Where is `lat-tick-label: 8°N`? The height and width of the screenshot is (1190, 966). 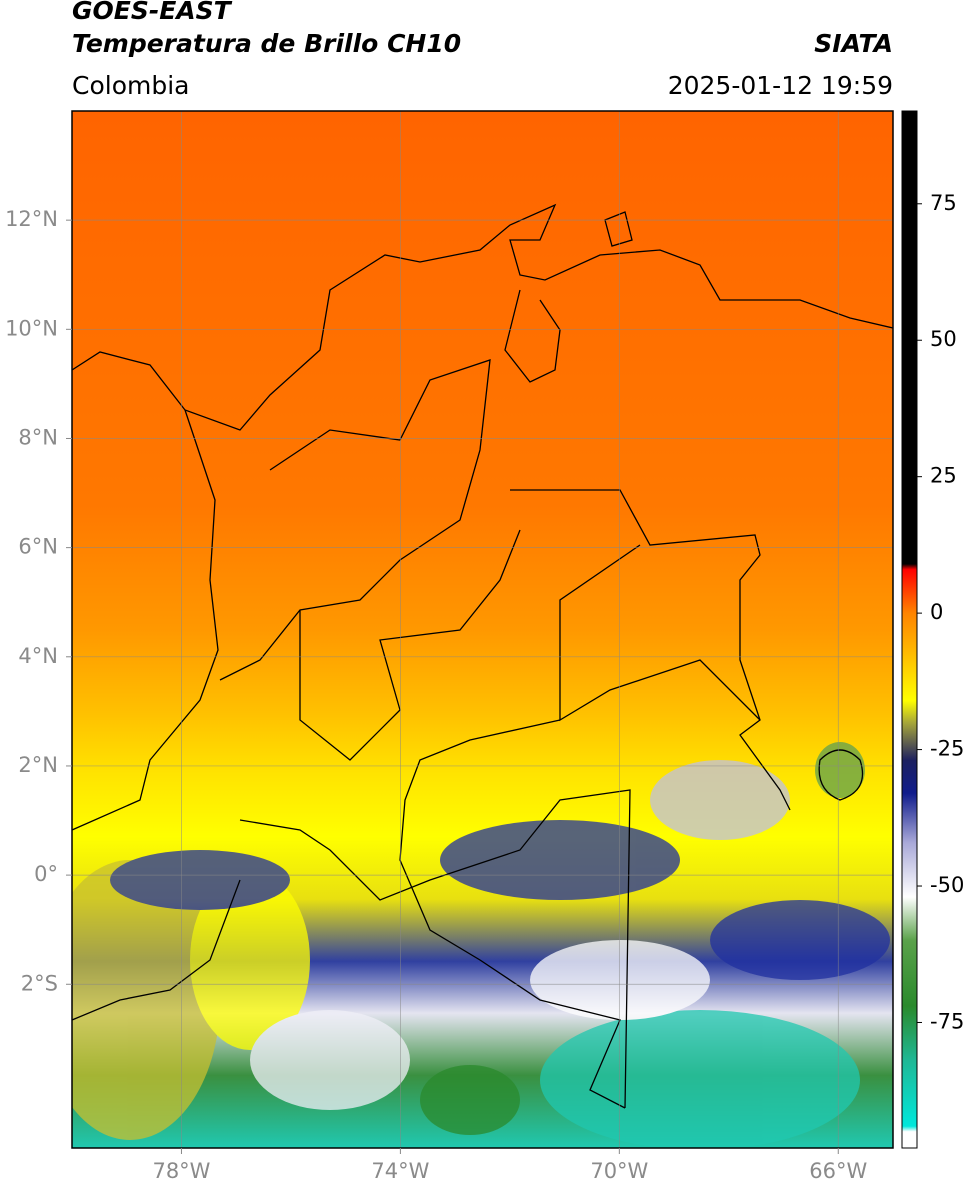
lat-tick-label: 8°N is located at coordinates (38, 437).